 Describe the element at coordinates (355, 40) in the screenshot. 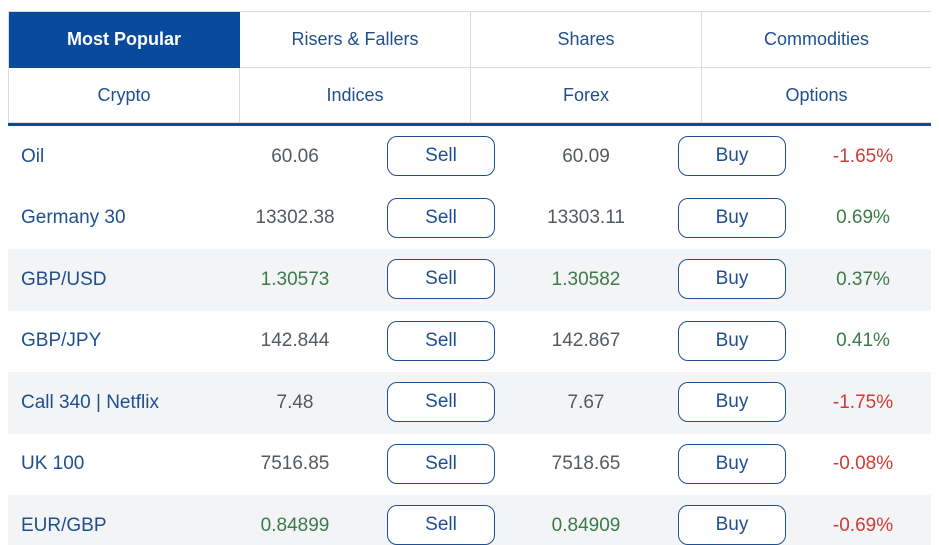

I see `tab-risers-fallers: Risers & Fallers` at that location.